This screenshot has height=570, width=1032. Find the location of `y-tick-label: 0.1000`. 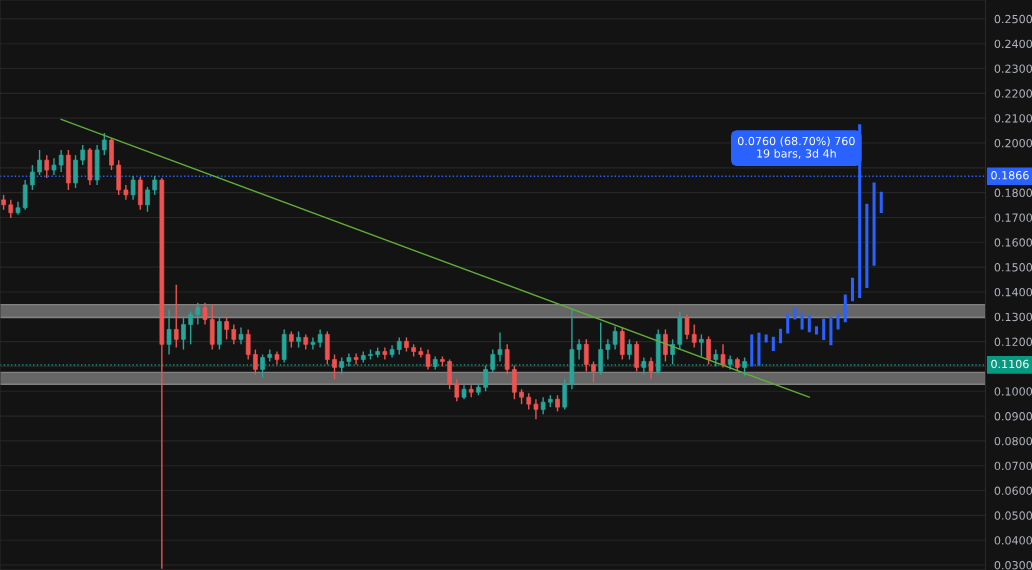

y-tick-label: 0.1000 is located at coordinates (1013, 391).